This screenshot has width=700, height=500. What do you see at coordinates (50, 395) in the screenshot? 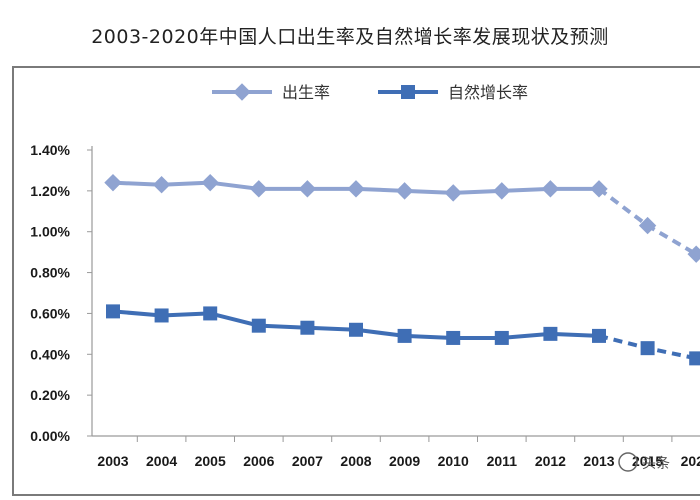
I see `y-tick-label: 0.20%` at bounding box center [50, 395].